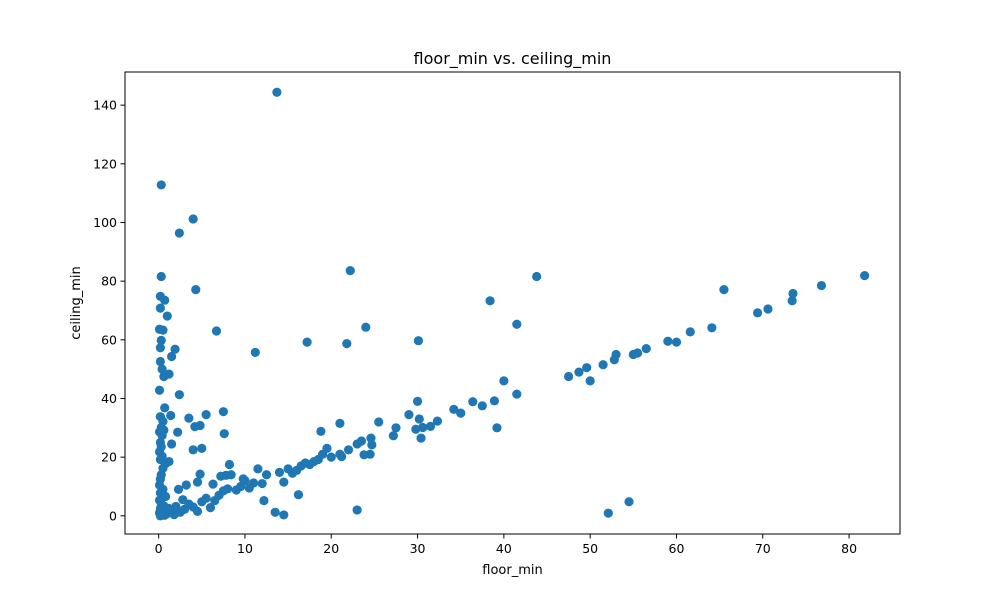 The width and height of the screenshot is (1000, 600). What do you see at coordinates (590, 548) in the screenshot?
I see `x-tick-label: 50` at bounding box center [590, 548].